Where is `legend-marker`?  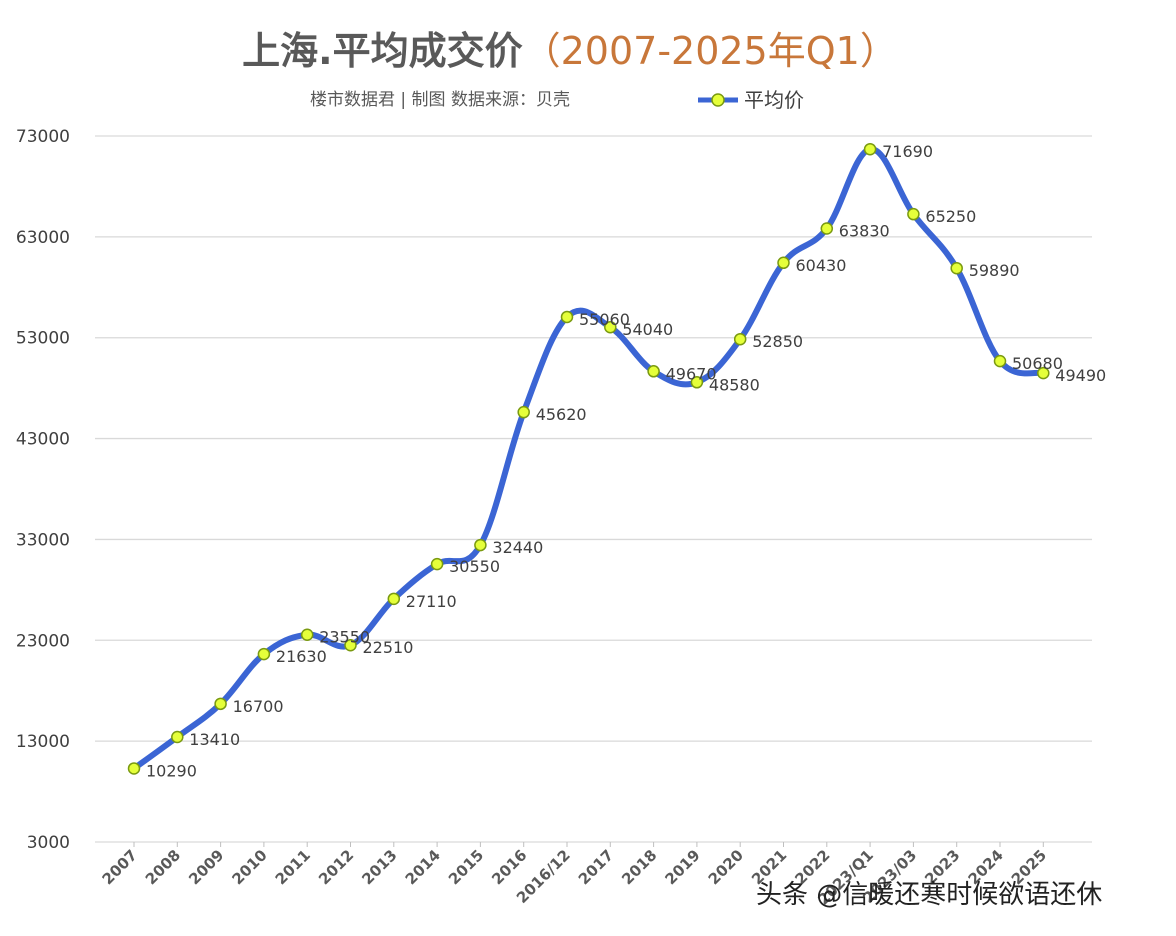 legend-marker is located at coordinates (718, 100).